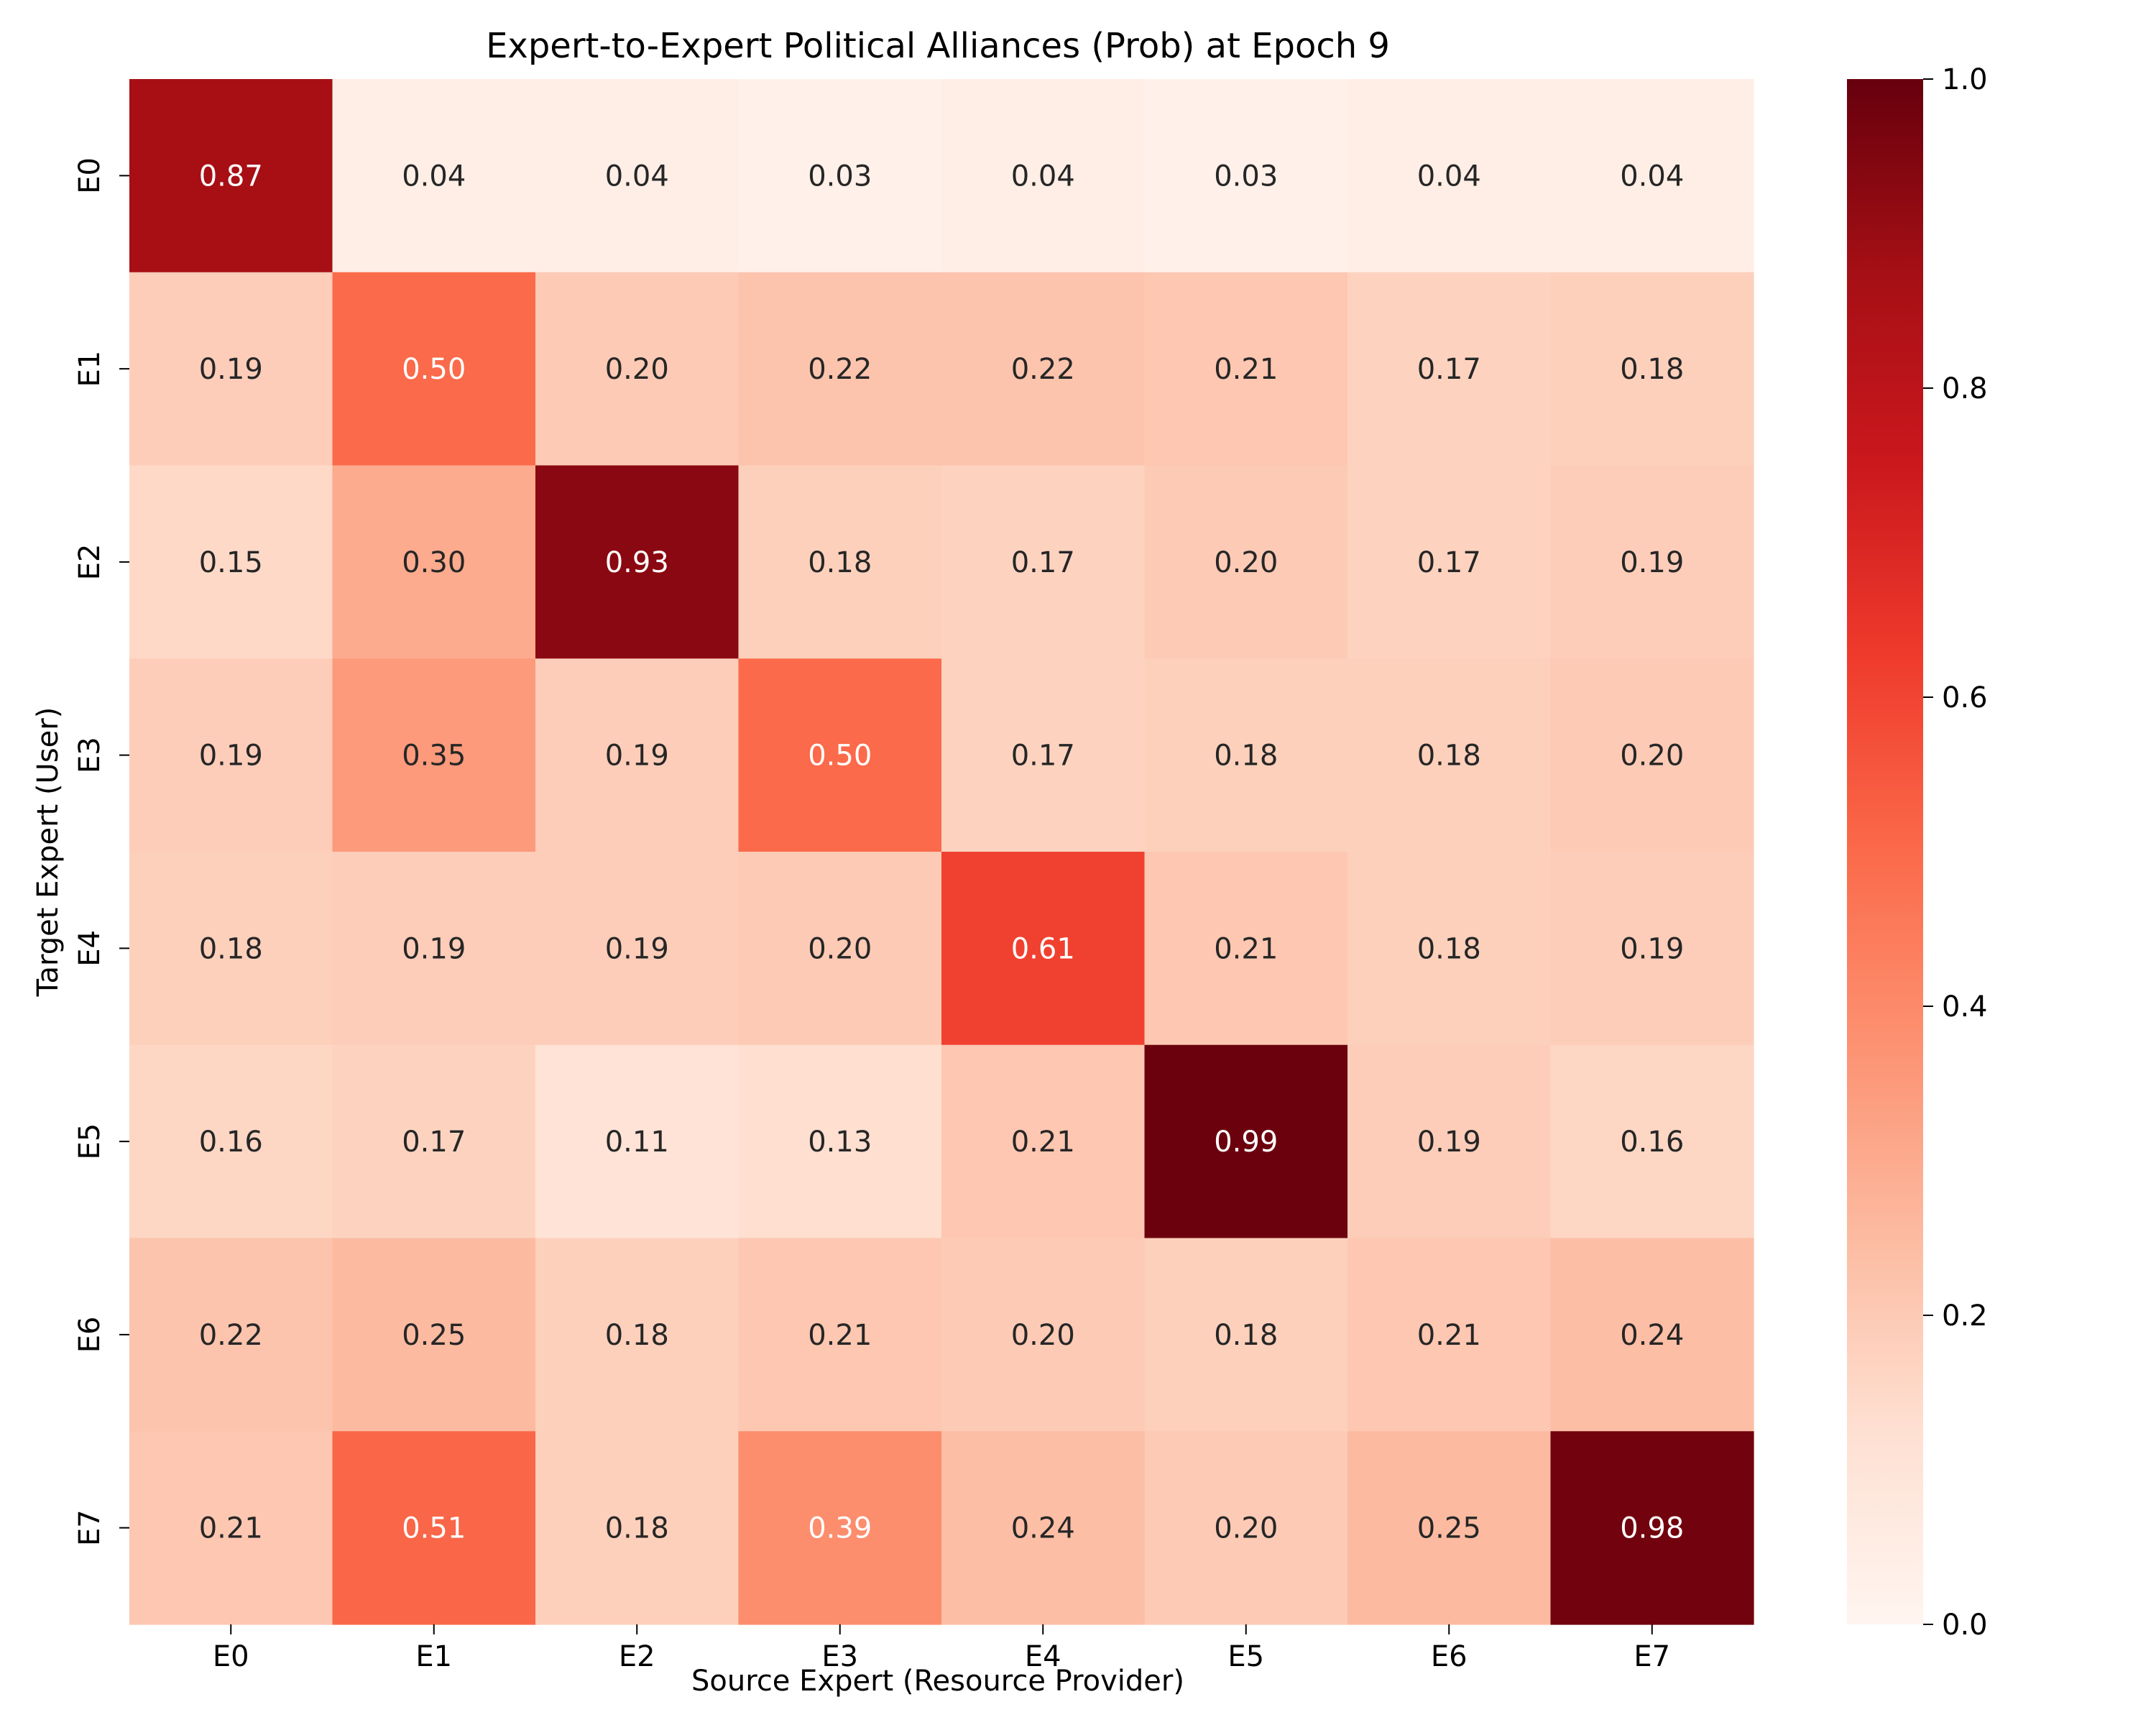 The image size is (2156, 1725). I want to click on cell-value-label-7-0: 0.21, so click(231, 1528).